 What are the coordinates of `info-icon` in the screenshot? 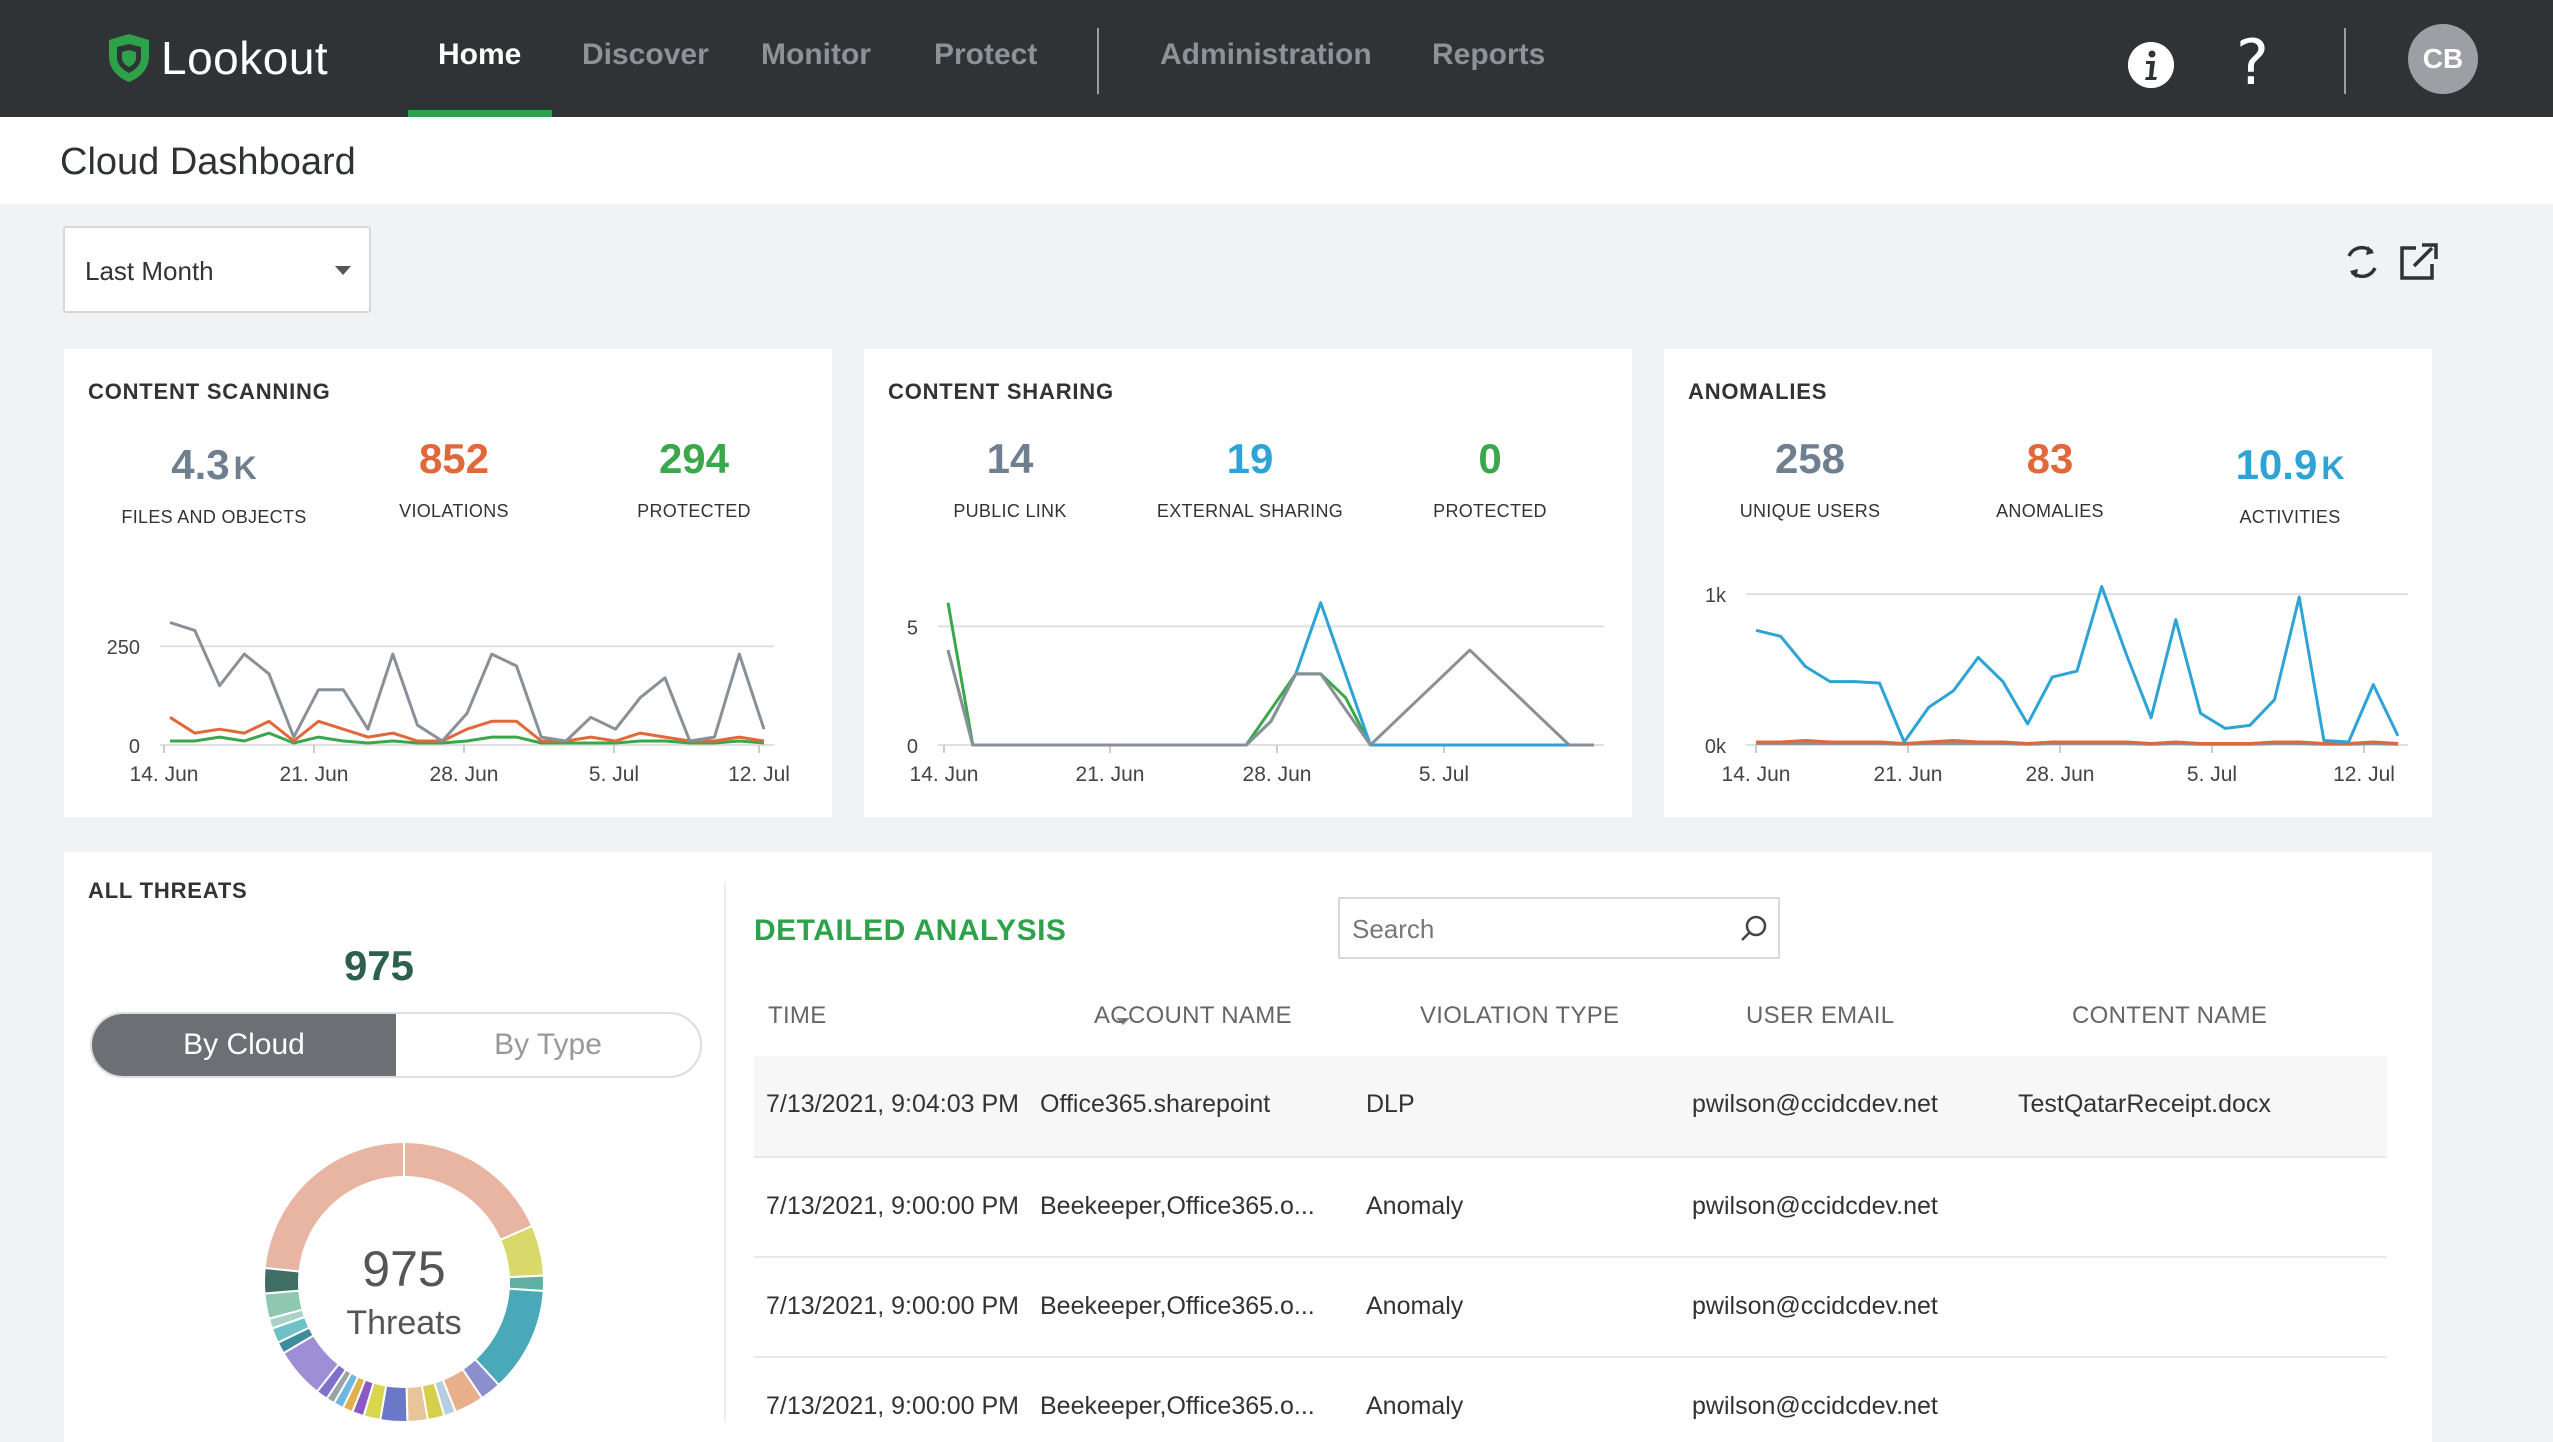 It's located at (2151, 65).